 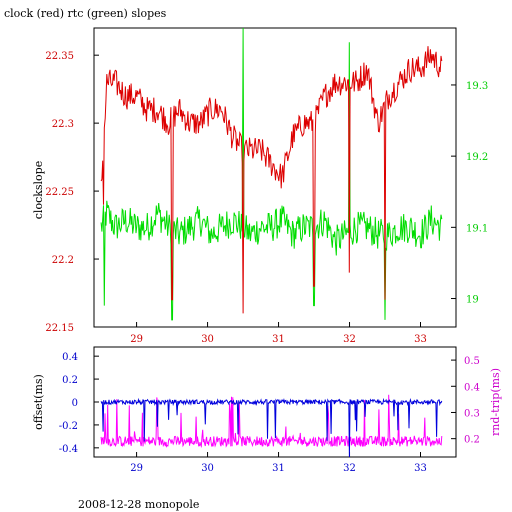 I want to click on top-left-tick-label: 22.35, so click(x=59, y=56).